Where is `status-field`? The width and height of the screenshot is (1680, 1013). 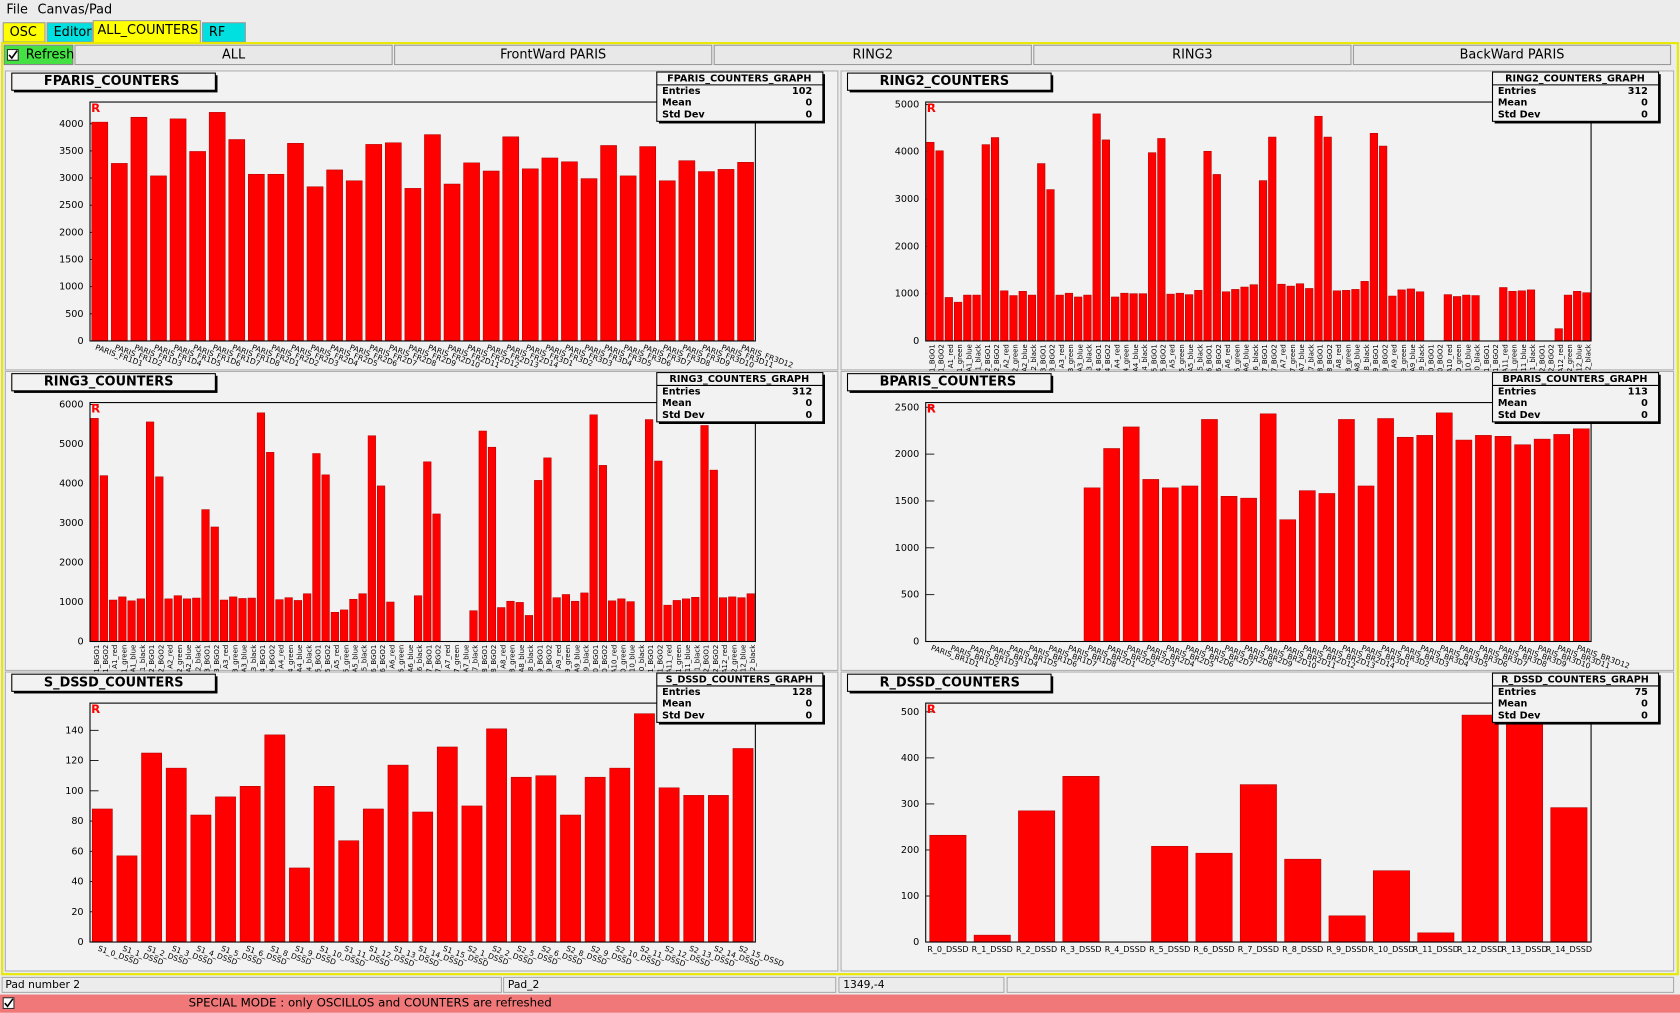 status-field is located at coordinates (921, 984).